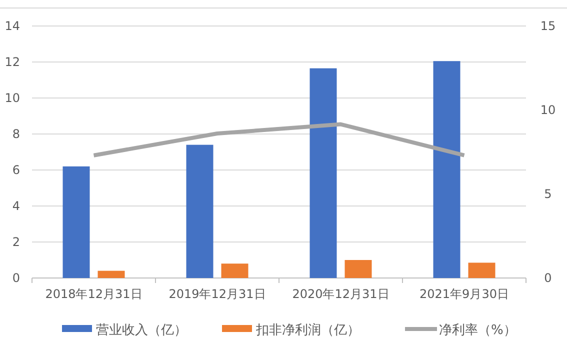 Image resolution: width=567 pixels, height=349 pixels. Describe the element at coordinates (548, 110) in the screenshot. I see `y2-tick-label: 10` at that location.